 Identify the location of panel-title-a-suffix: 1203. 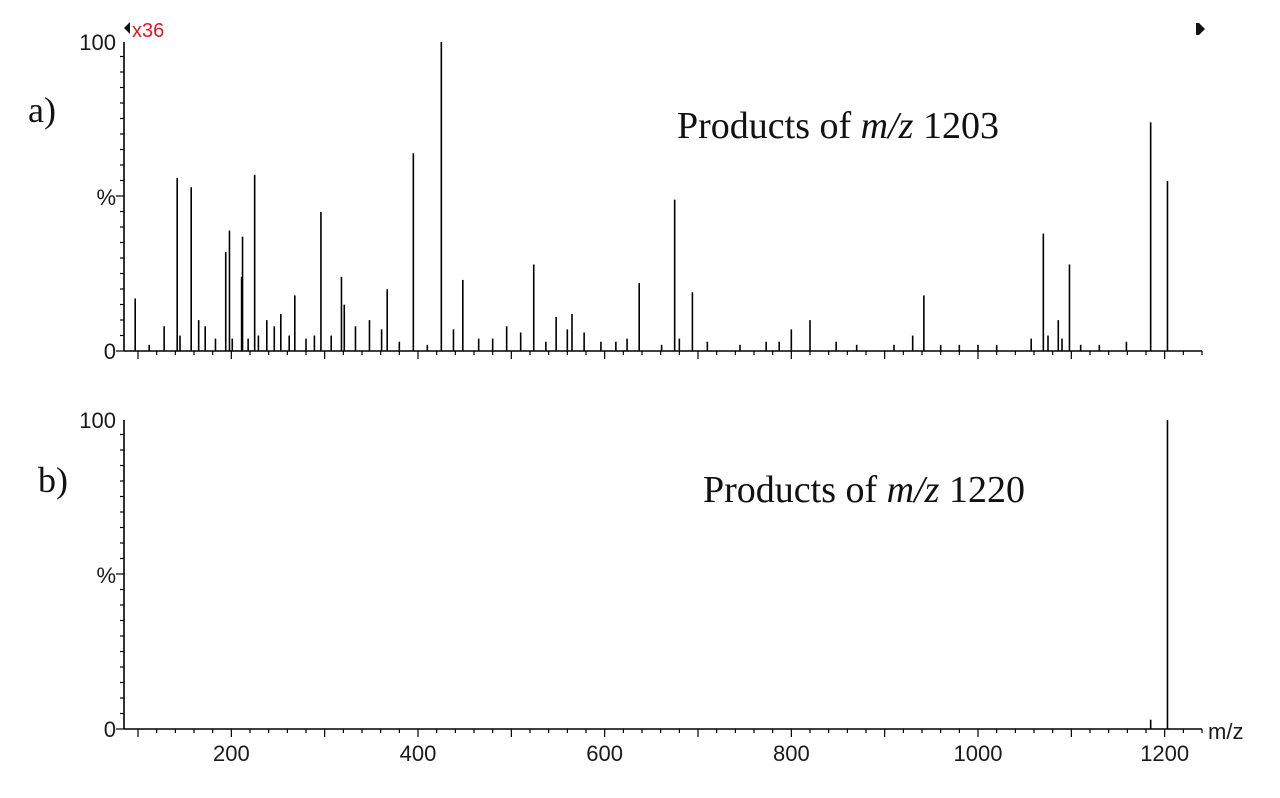
(956, 126).